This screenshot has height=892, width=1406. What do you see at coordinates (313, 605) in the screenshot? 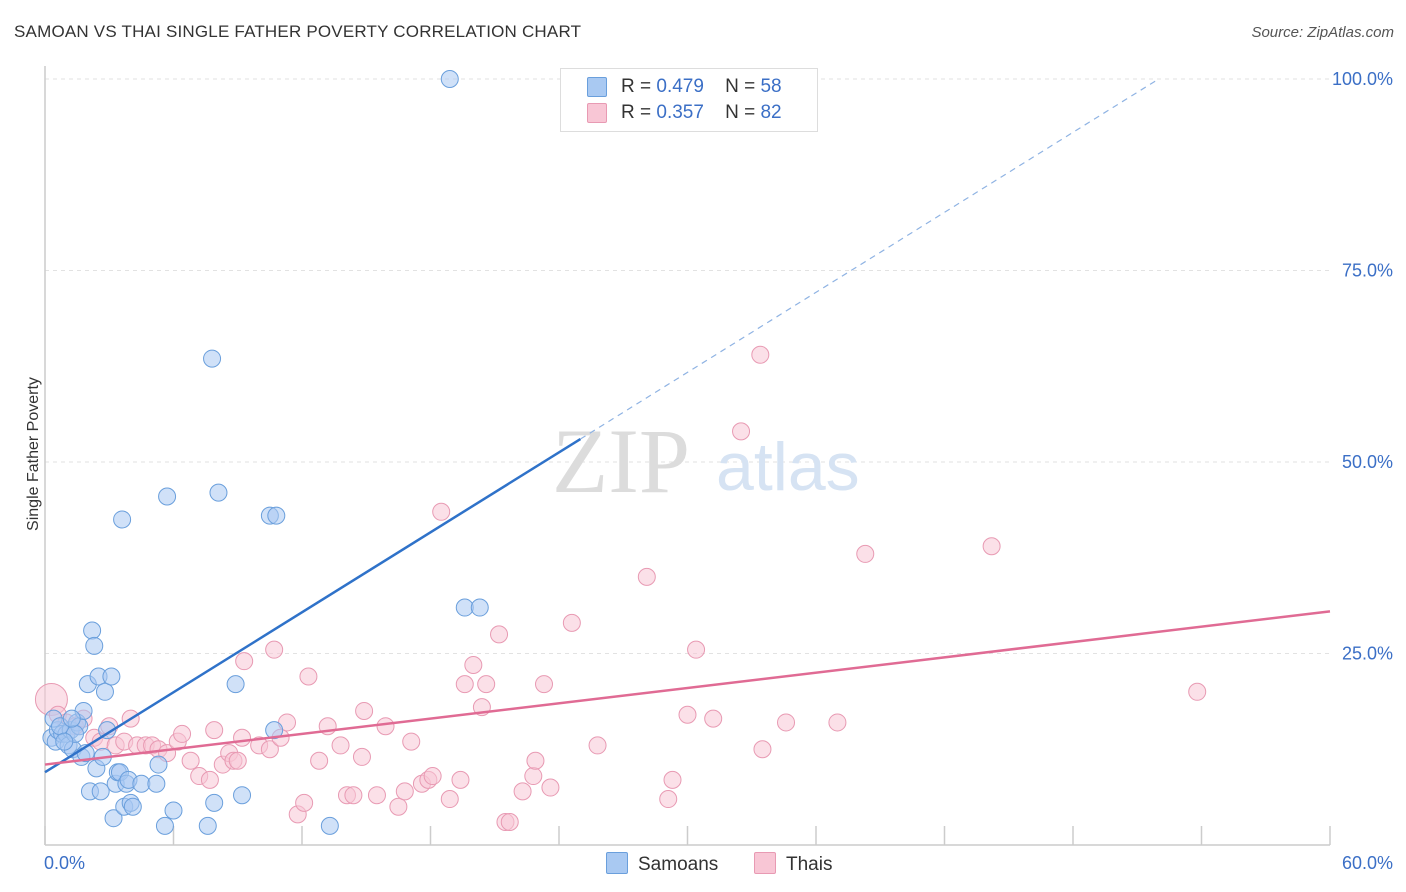
I see `samoan-trend-line` at bounding box center [313, 605].